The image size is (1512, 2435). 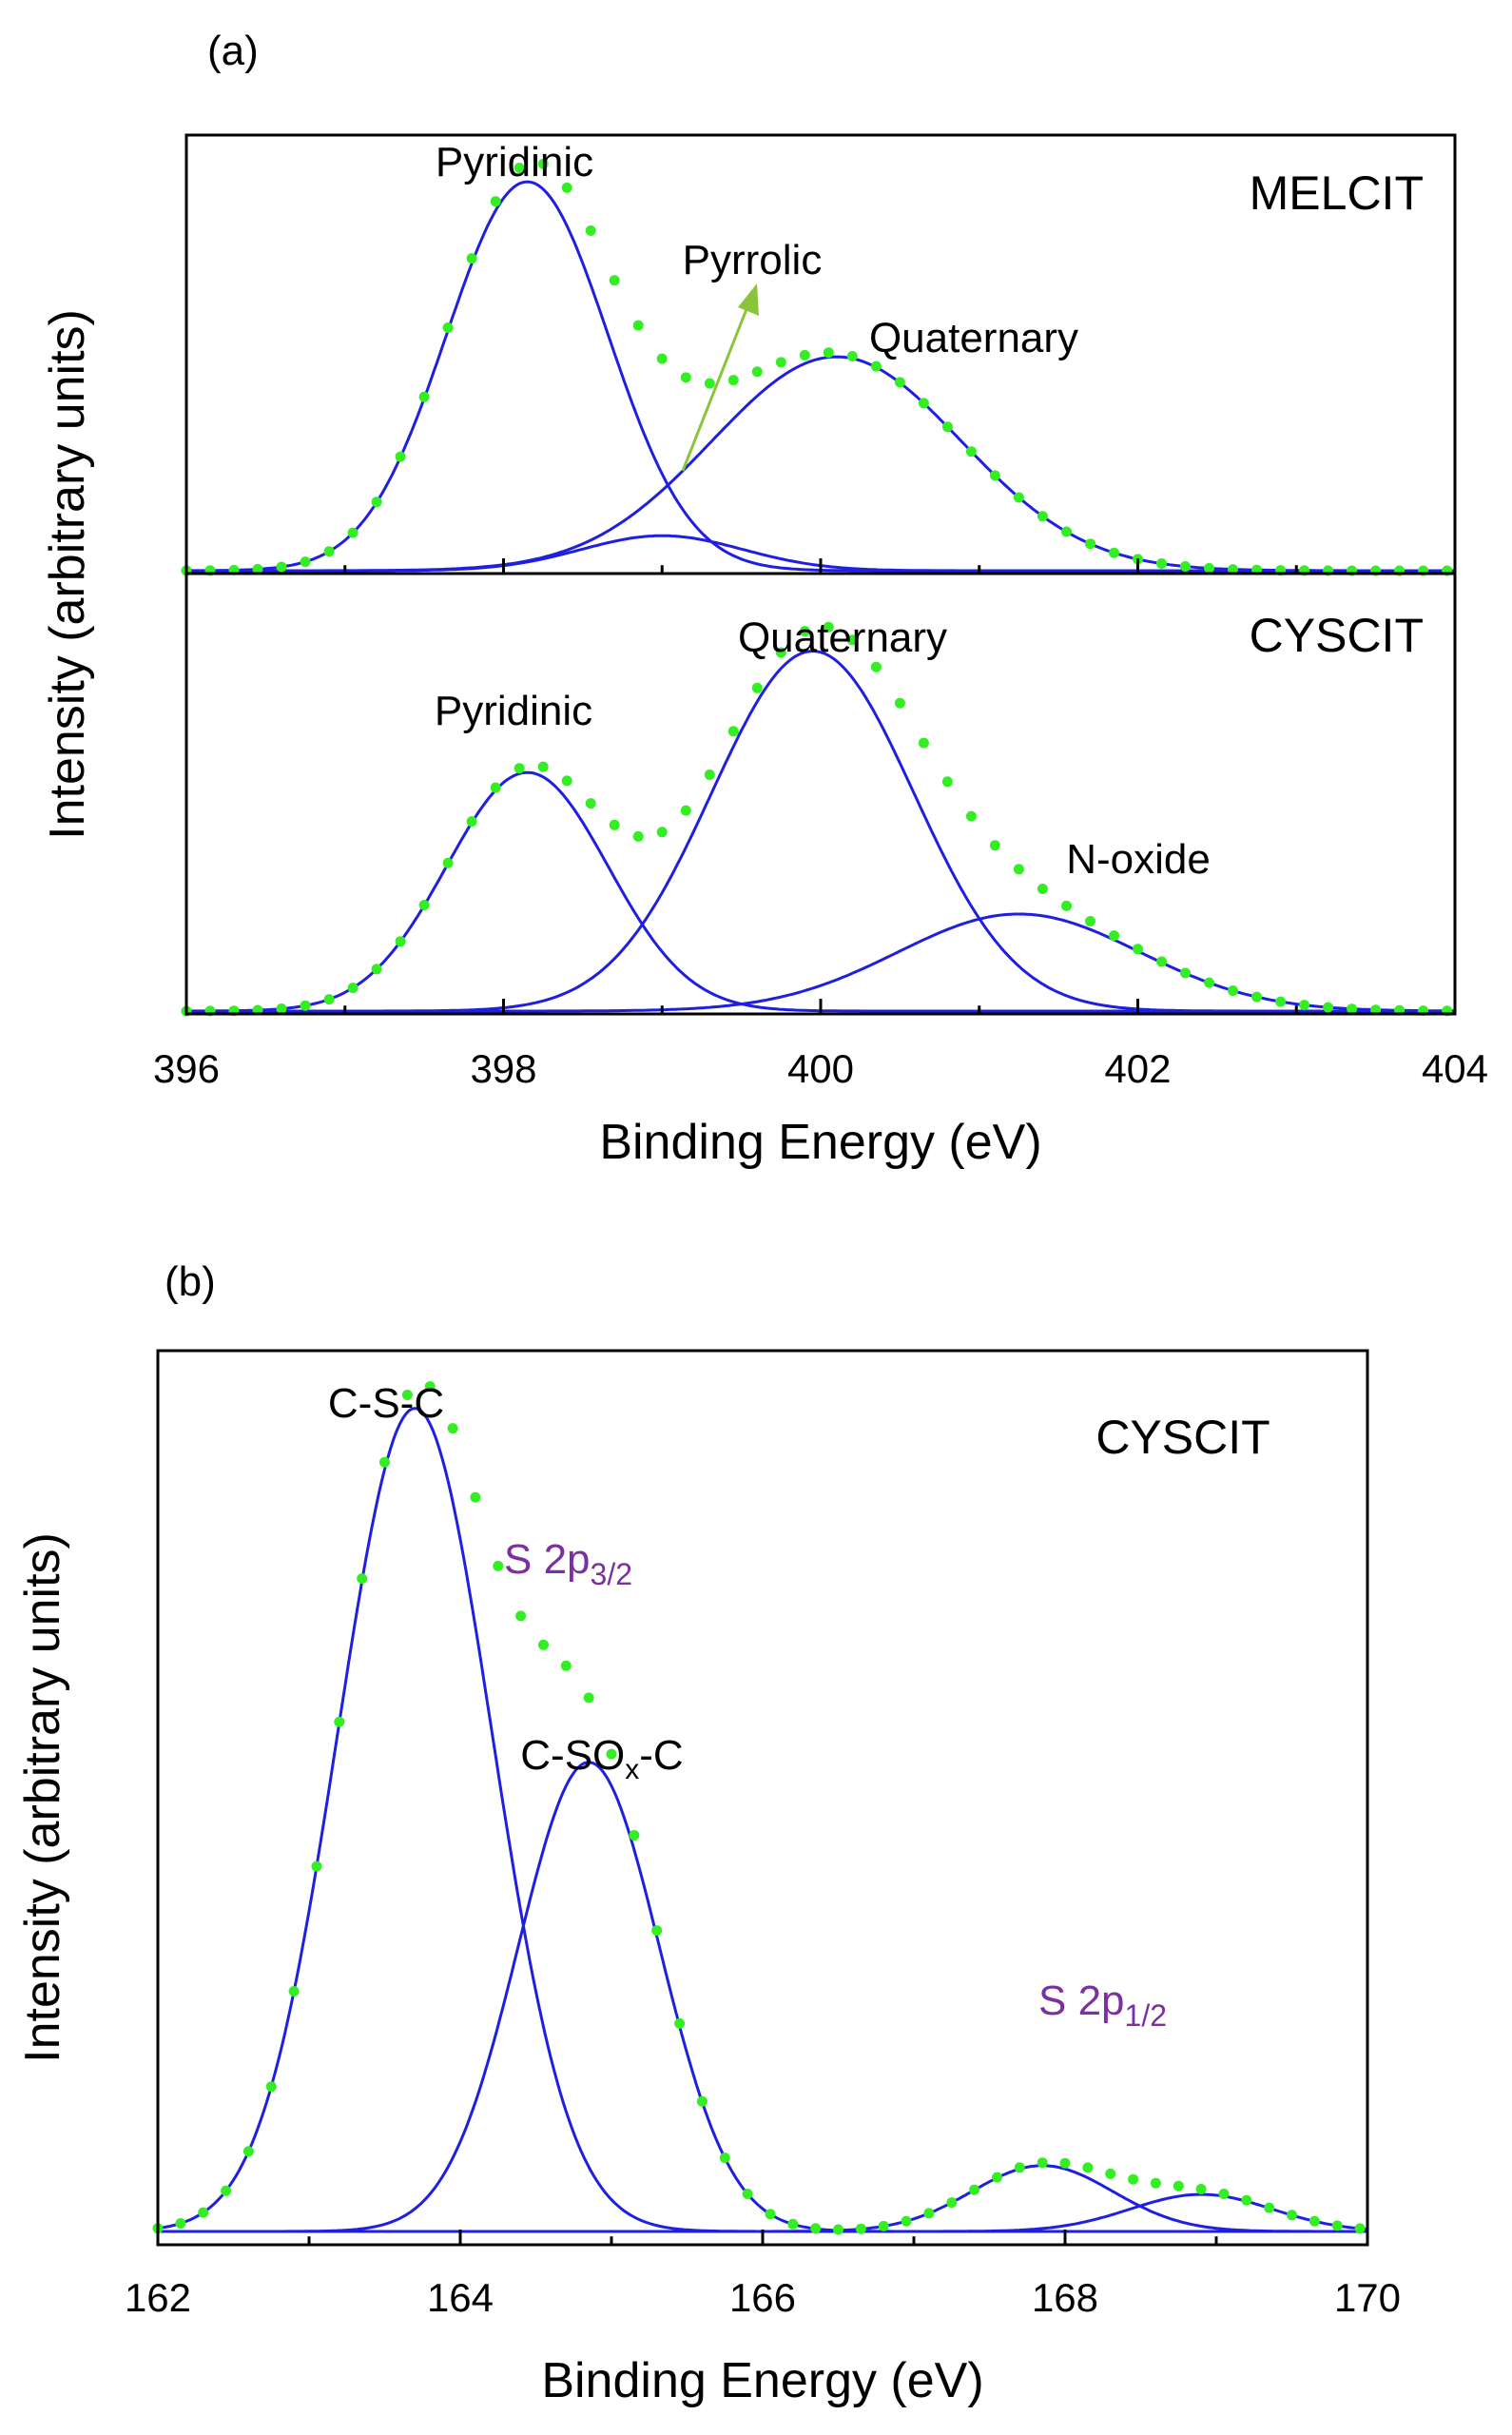 I want to click on panel-a-tag: (a), so click(x=233, y=51).